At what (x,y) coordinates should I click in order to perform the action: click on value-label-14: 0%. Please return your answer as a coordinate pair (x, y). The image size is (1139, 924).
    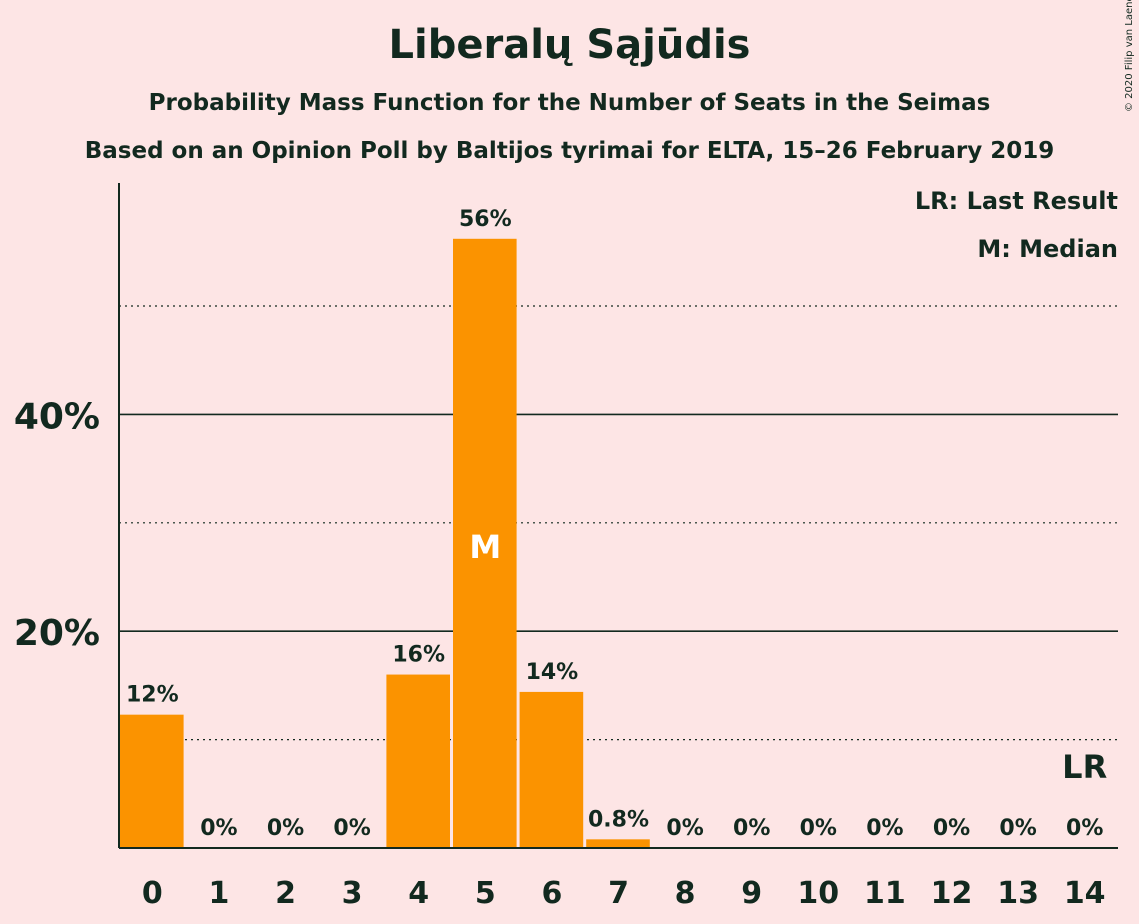
    Looking at the image, I should click on (1084, 828).